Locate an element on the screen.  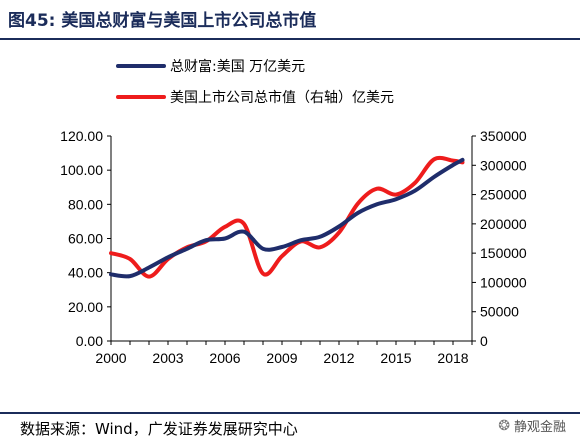
legend-label-1: 总财富:美国 万亿美元 is located at coordinates (237, 66).